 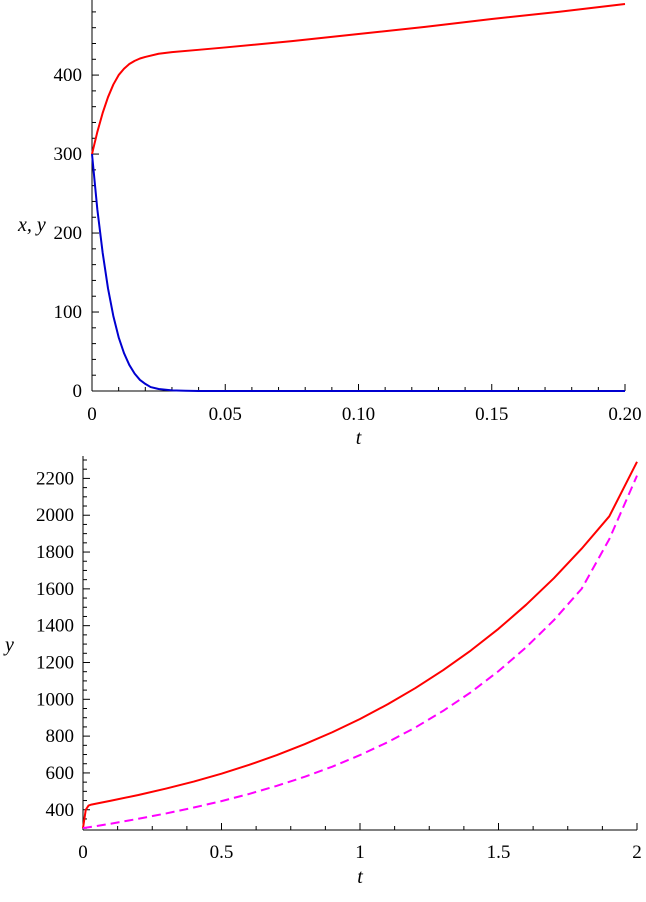 I want to click on x-tick-label: 0.05, so click(x=225, y=414).